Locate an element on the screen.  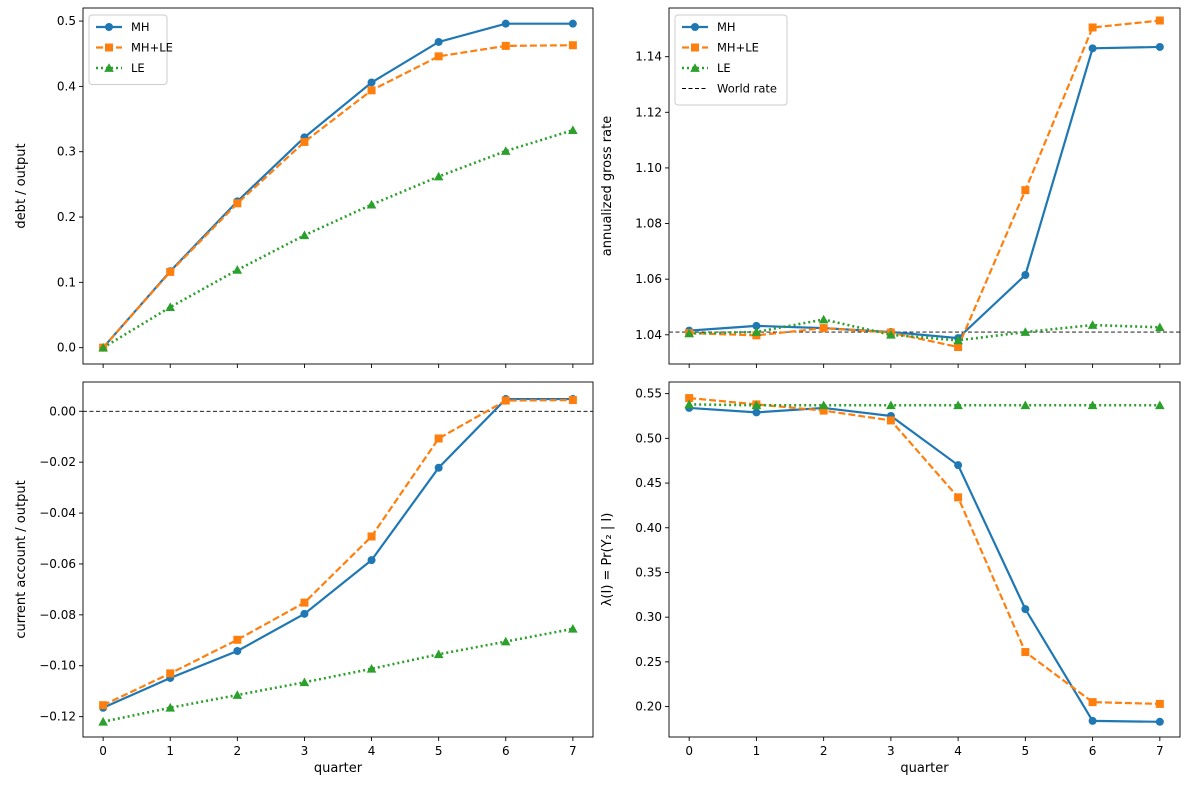
y-tick-label: 0.55 is located at coordinates (648, 394).